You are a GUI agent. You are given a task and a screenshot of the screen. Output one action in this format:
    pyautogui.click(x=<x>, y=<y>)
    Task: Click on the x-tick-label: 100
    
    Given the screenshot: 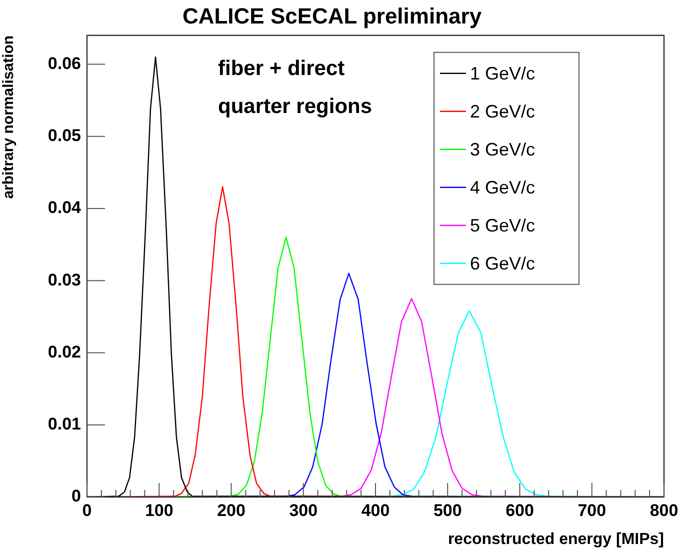 What is the action you would take?
    pyautogui.click(x=159, y=510)
    